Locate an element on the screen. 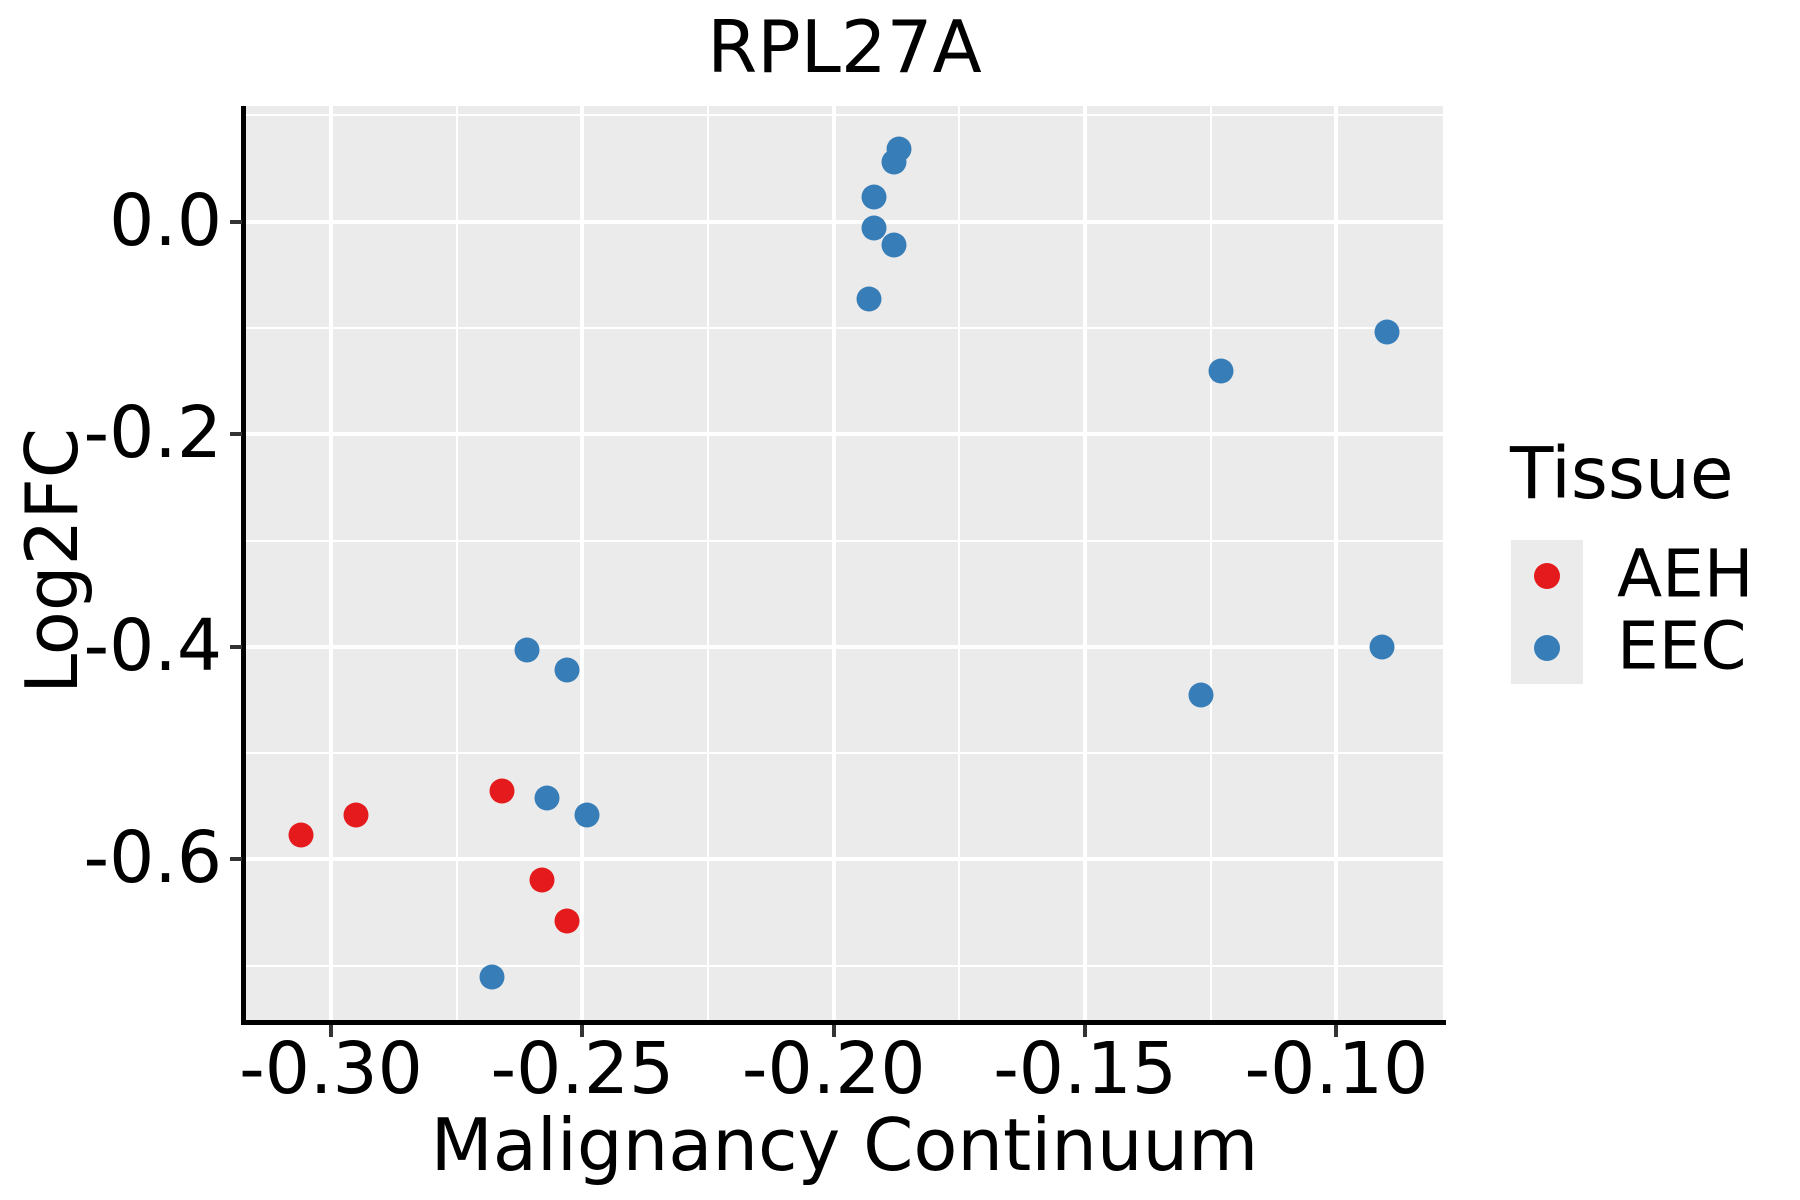 This screenshot has height=1200, width=1800. y-axis-line is located at coordinates (243, 565).